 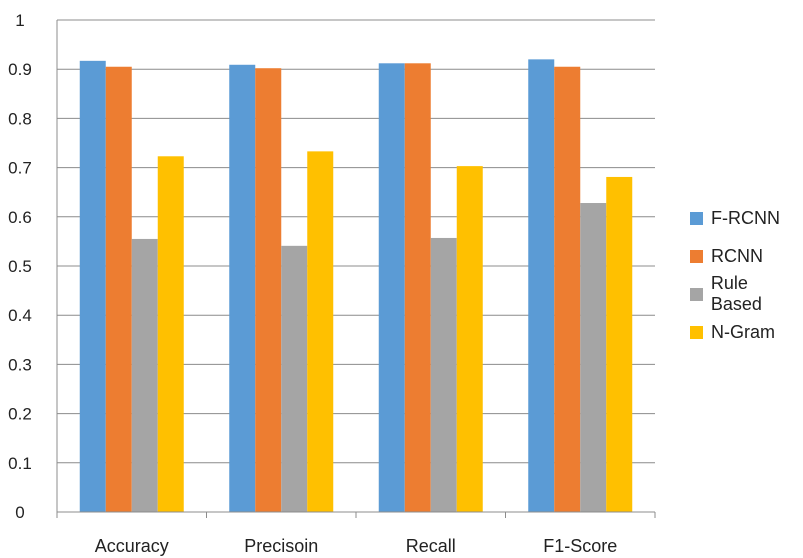 I want to click on legend-item-rcnn: RCNN, so click(x=746, y=256).